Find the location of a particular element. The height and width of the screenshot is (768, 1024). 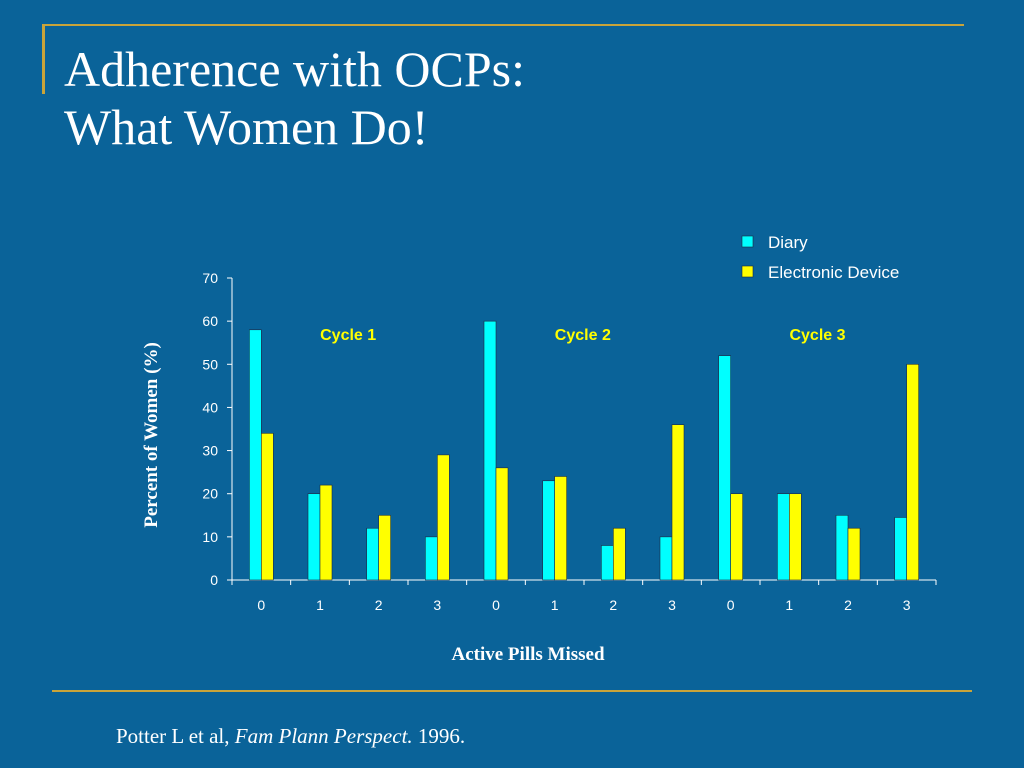

citation-year: 1996. is located at coordinates (441, 736).